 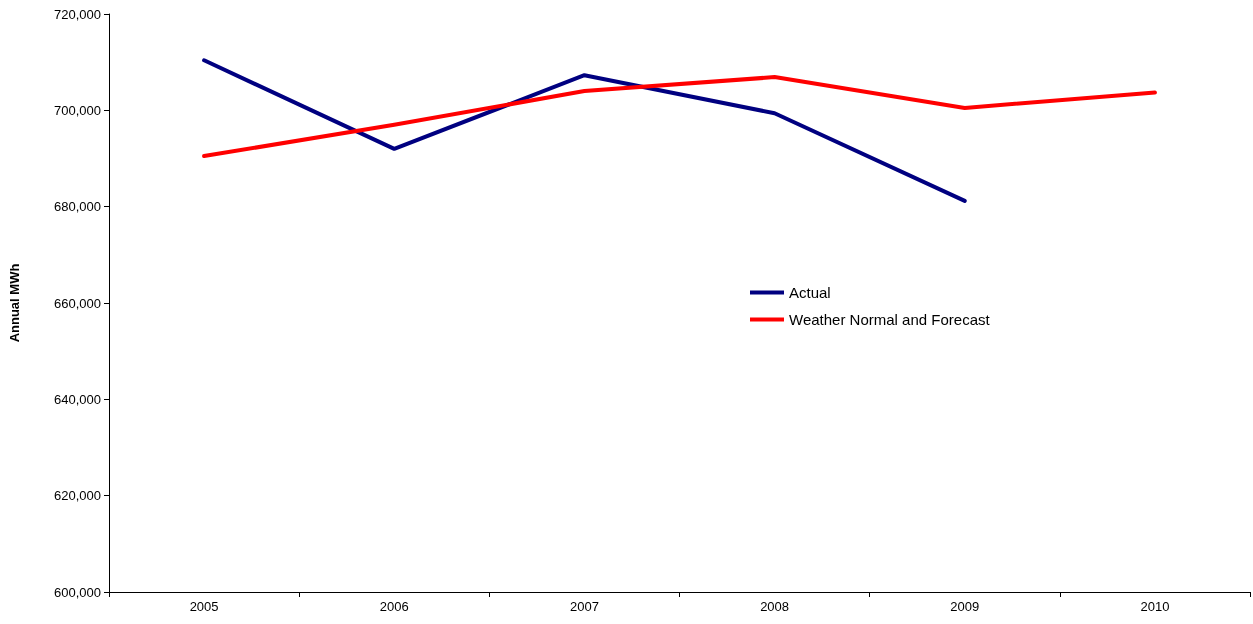 What do you see at coordinates (204, 606) in the screenshot?
I see `x-tick-label: 2005` at bounding box center [204, 606].